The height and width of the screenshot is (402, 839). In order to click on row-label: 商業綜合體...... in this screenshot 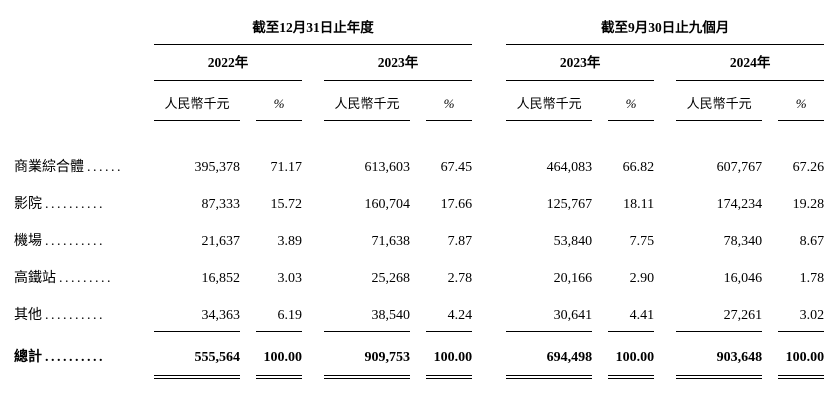, I will do `click(68, 167)`.